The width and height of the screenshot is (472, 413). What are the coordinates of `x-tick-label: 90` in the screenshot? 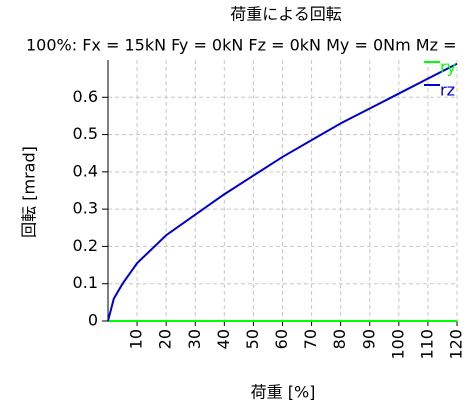 It's located at (368, 339).